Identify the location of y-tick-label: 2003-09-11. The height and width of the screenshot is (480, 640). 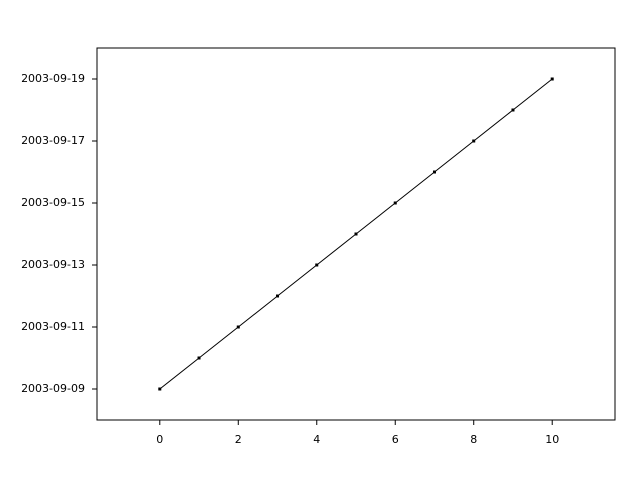
(53, 326).